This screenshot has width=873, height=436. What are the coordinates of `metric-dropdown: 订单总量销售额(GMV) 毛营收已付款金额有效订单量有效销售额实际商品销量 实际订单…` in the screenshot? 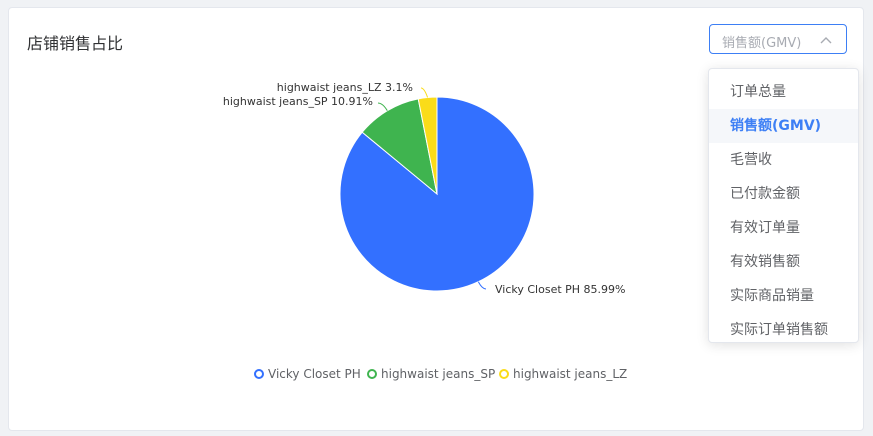 It's located at (783, 205).